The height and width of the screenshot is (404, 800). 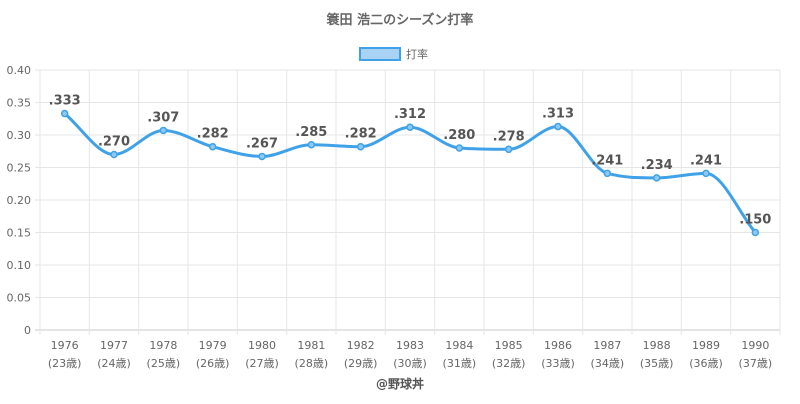 I want to click on x-tick-sublabel: (27歳), so click(x=262, y=363).